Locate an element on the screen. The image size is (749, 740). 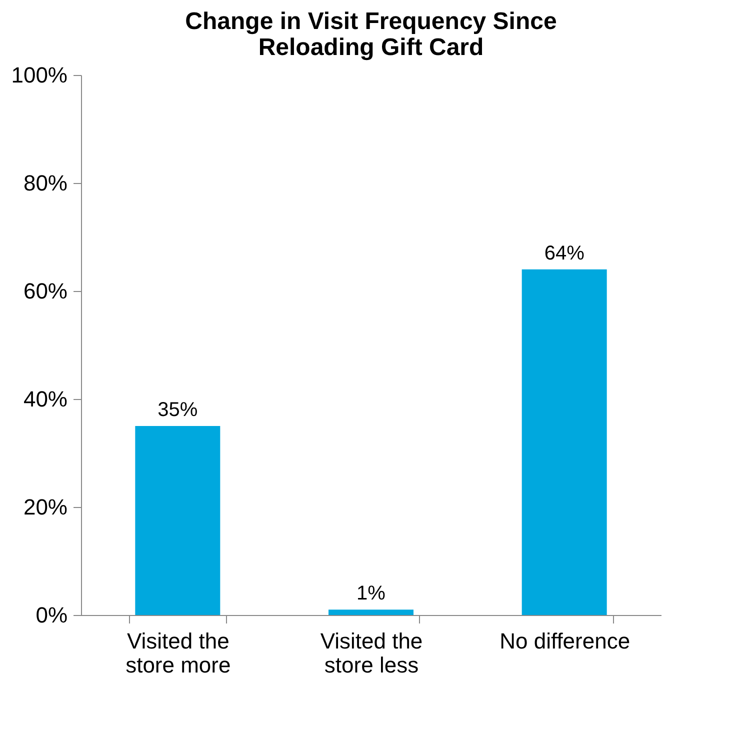
y-tick-label: 80% is located at coordinates (45, 183).